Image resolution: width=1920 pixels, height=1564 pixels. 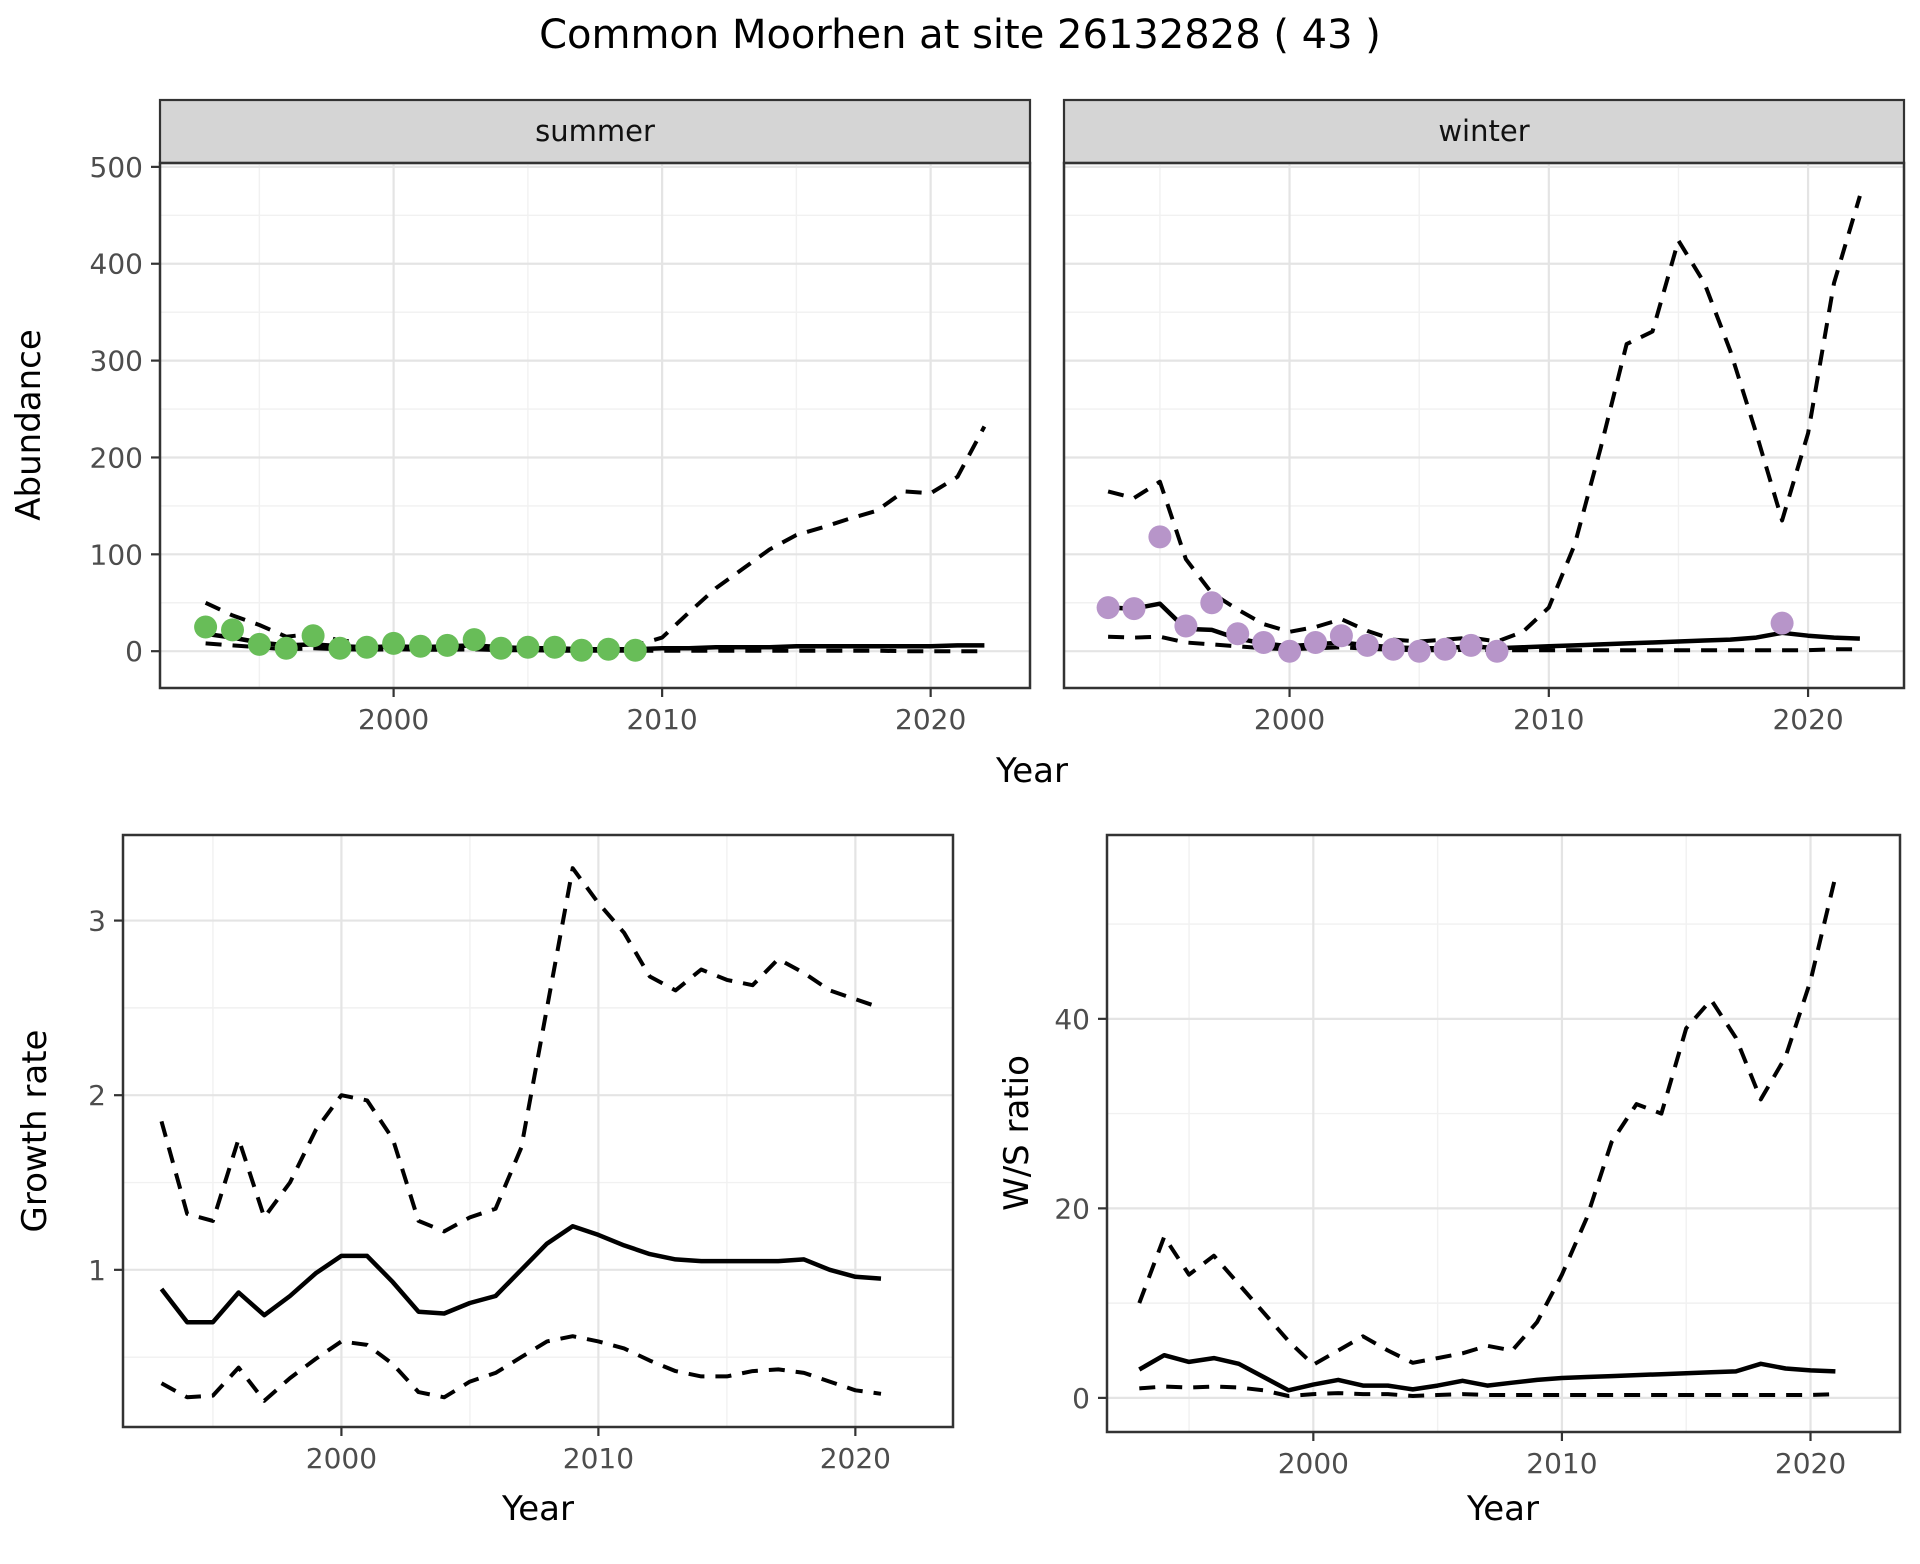 I want to click on y-tick-label: 100, so click(x=116, y=554).